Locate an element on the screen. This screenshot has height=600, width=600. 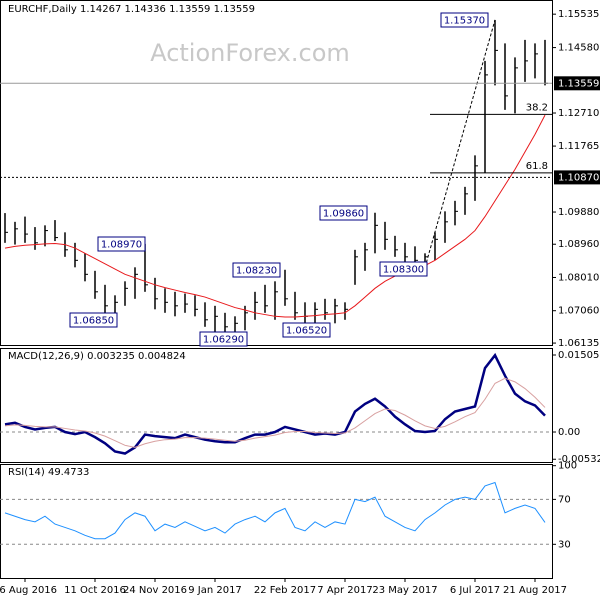
y-tick-label: 100 is located at coordinates (567, 466).